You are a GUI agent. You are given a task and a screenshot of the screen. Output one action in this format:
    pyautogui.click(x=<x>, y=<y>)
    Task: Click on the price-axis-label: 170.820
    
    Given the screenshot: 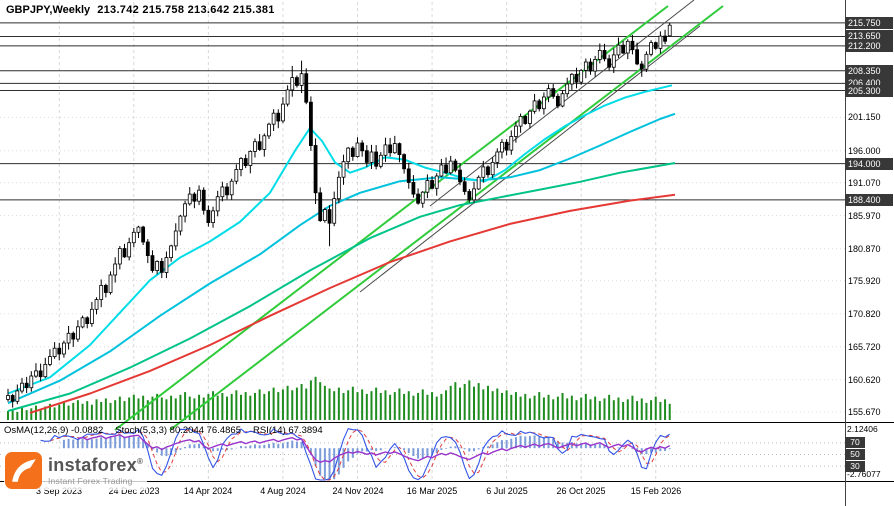 What is the action you would take?
    pyautogui.click(x=864, y=314)
    